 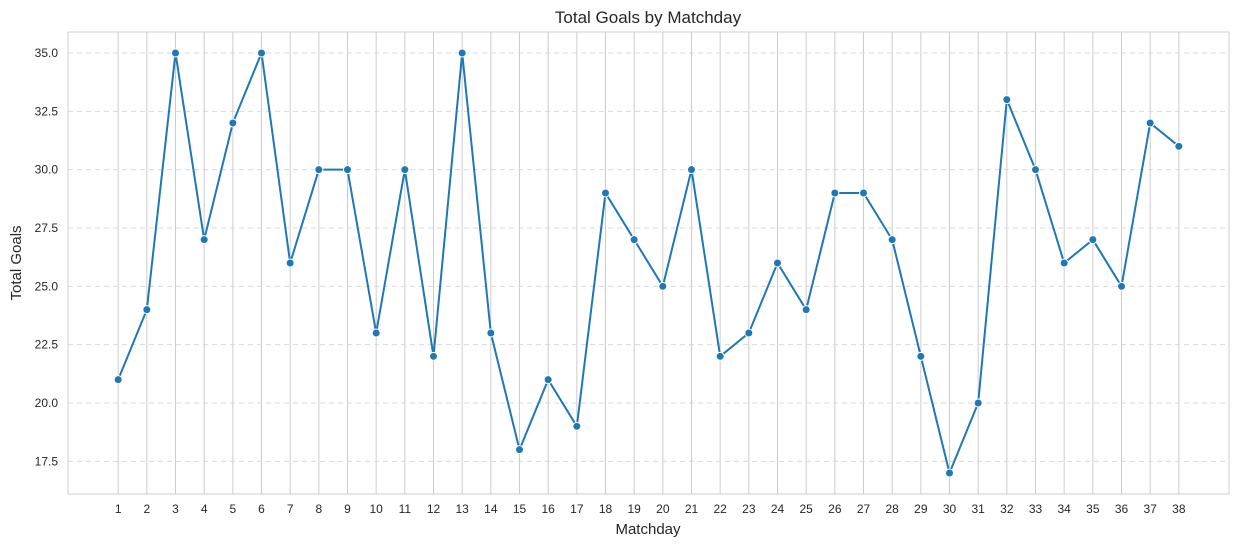 I want to click on x-tick-label: 3, so click(x=175, y=509).